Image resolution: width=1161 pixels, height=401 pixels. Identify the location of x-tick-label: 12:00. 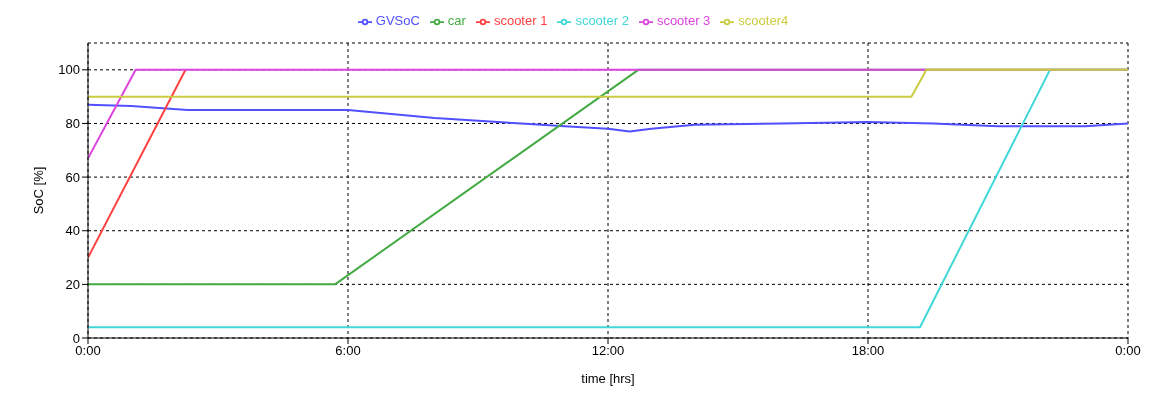
(608, 351).